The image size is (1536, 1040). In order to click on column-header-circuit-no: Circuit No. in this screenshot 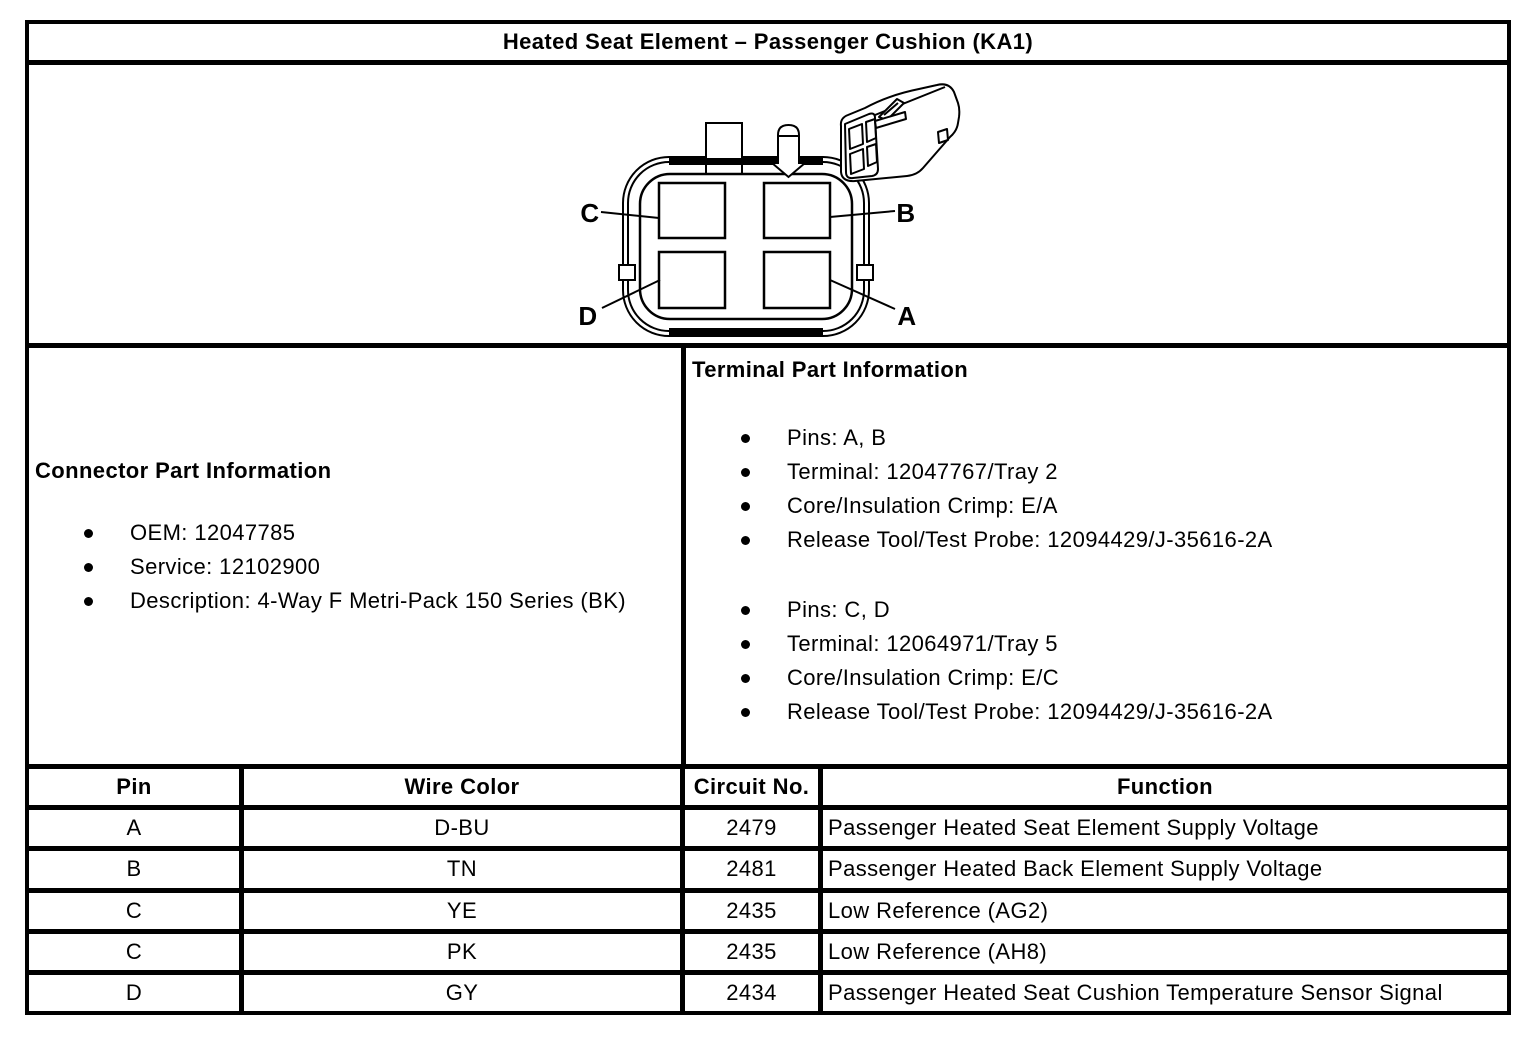, I will do `click(751, 787)`.